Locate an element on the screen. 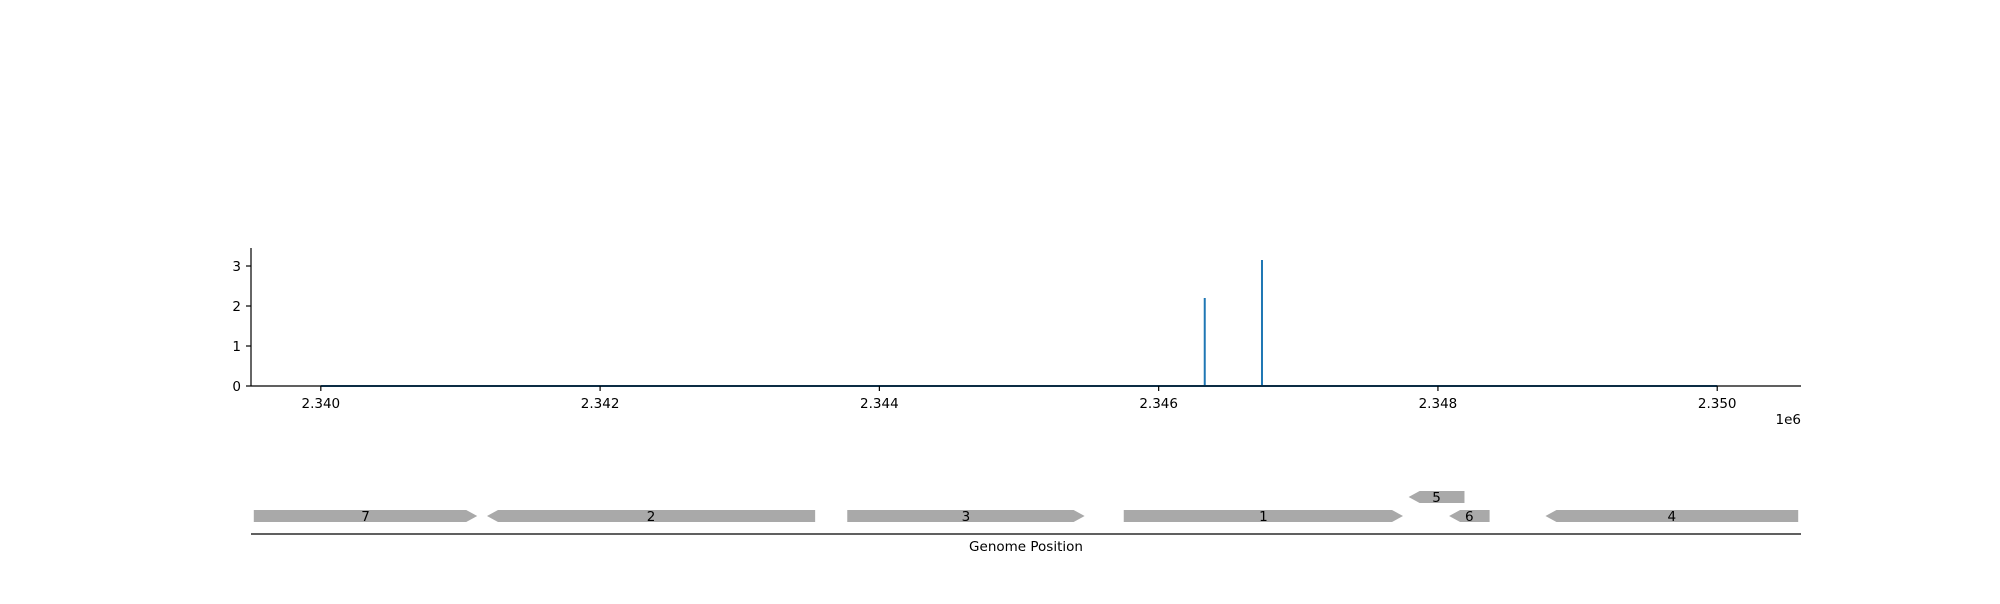  x-ticks: 2.340 2.342 2.344 2.346 2.348 2.350 is located at coordinates (1019, 399).